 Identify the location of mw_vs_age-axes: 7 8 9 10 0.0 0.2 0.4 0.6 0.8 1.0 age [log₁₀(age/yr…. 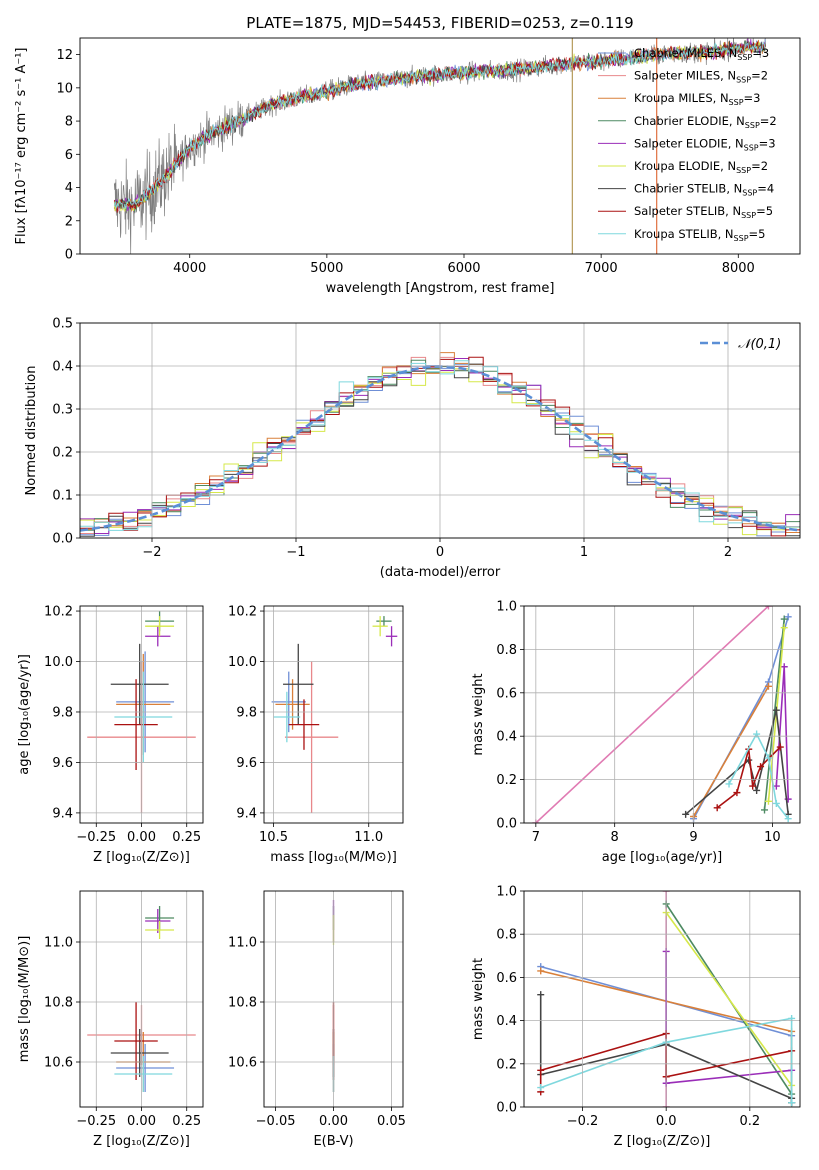
(636, 732).